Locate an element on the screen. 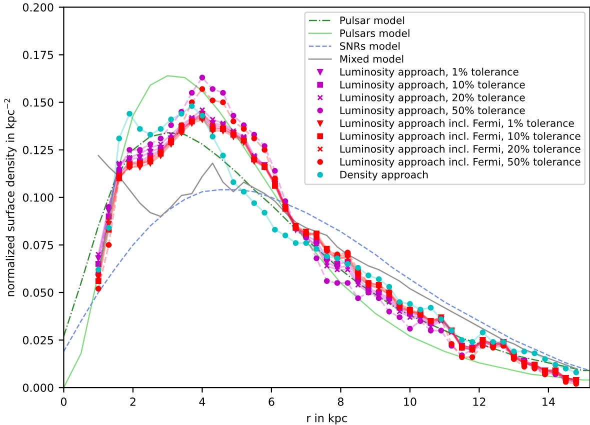 This screenshot has width=590, height=425. y-tick-label: 0.175 is located at coordinates (38, 55).